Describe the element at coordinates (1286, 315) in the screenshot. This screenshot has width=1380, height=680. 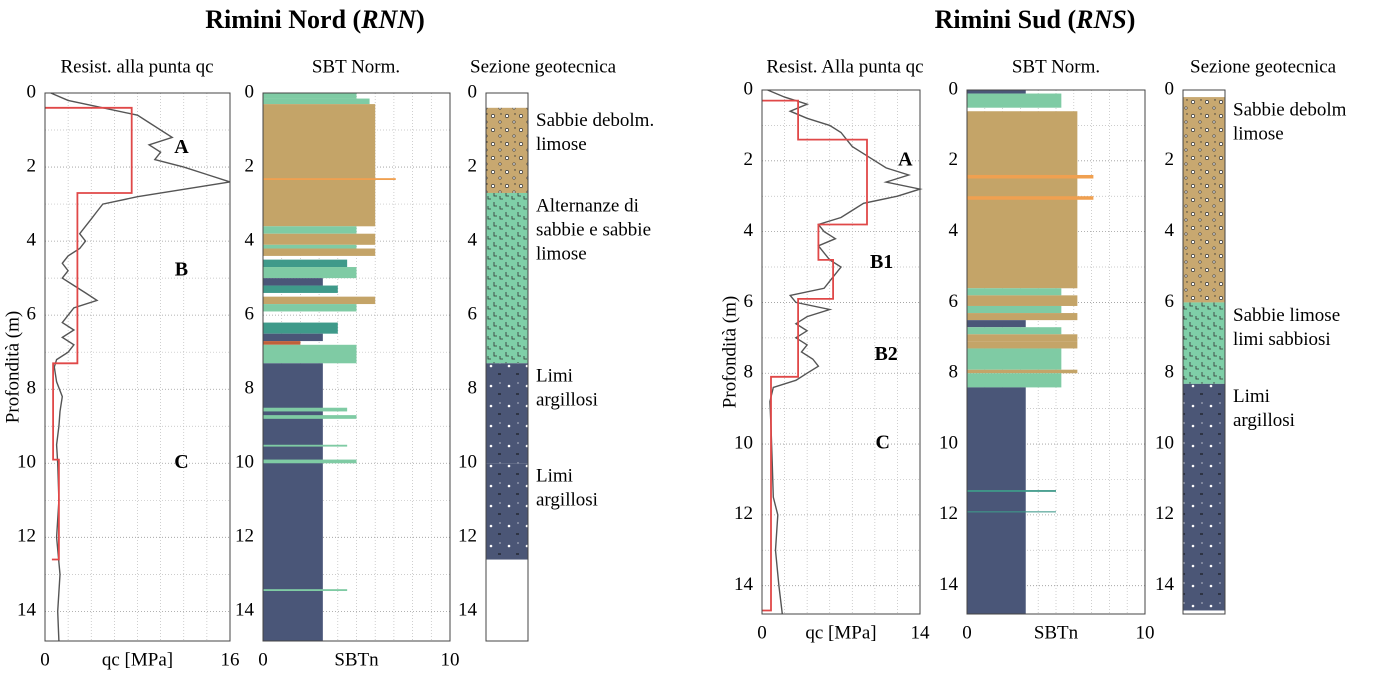
I see `stratum-label: Sabbie limose` at that location.